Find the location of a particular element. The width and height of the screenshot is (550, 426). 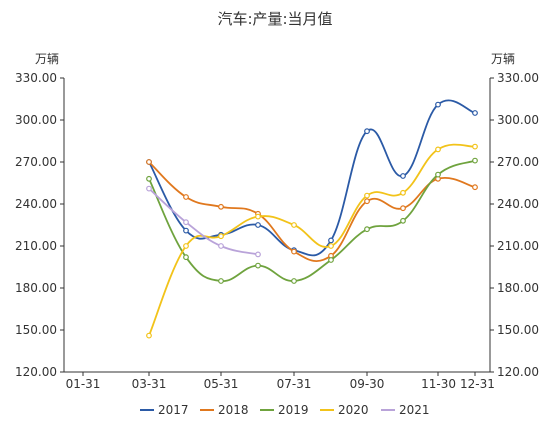

y-tick-label-left: 300.00 is located at coordinates (36, 120).